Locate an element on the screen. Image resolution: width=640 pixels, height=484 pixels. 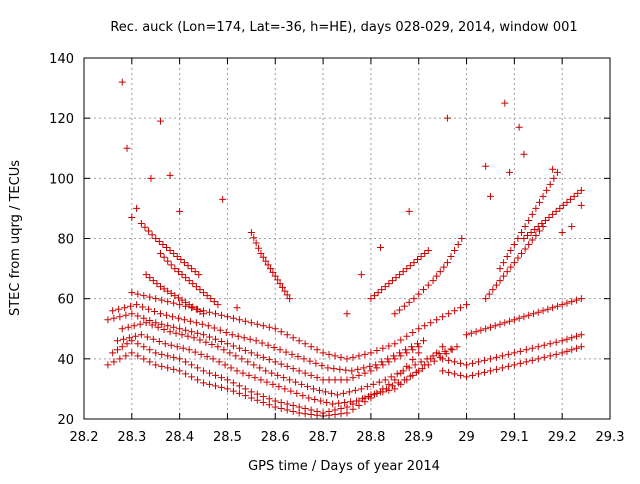
x-tick-label: 28.5 is located at coordinates (227, 437).